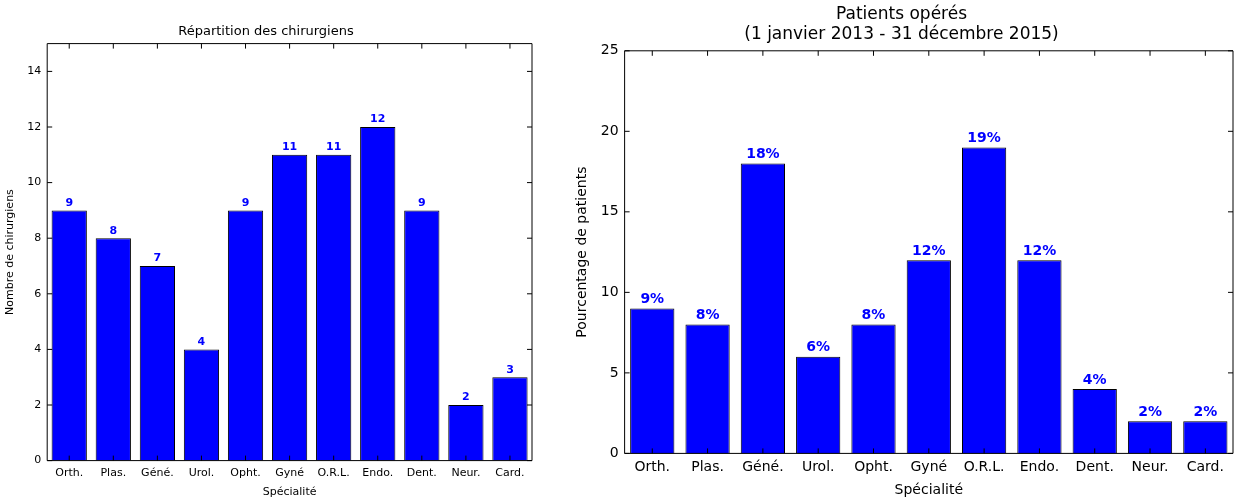 Image resolution: width=1239 pixels, height=499 pixels. What do you see at coordinates (609, 210) in the screenshot?
I see `y-tick-label: 15` at bounding box center [609, 210].